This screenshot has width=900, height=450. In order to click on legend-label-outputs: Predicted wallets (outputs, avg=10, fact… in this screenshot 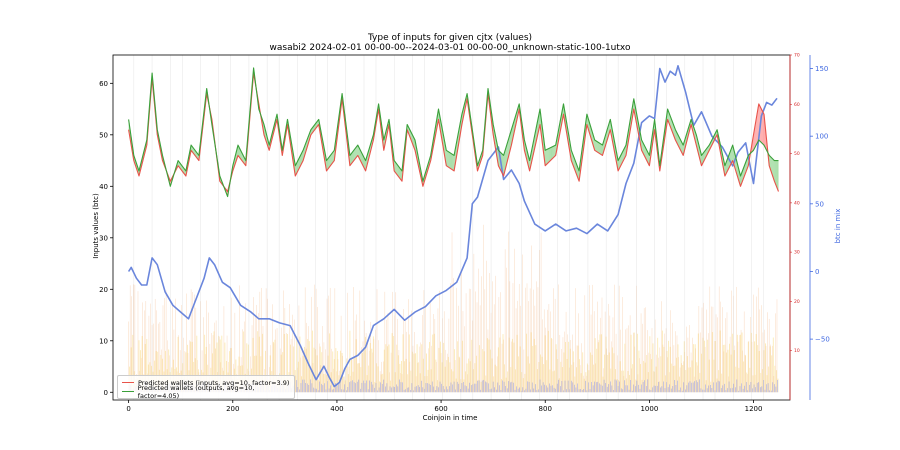, I will do `click(196, 391)`.